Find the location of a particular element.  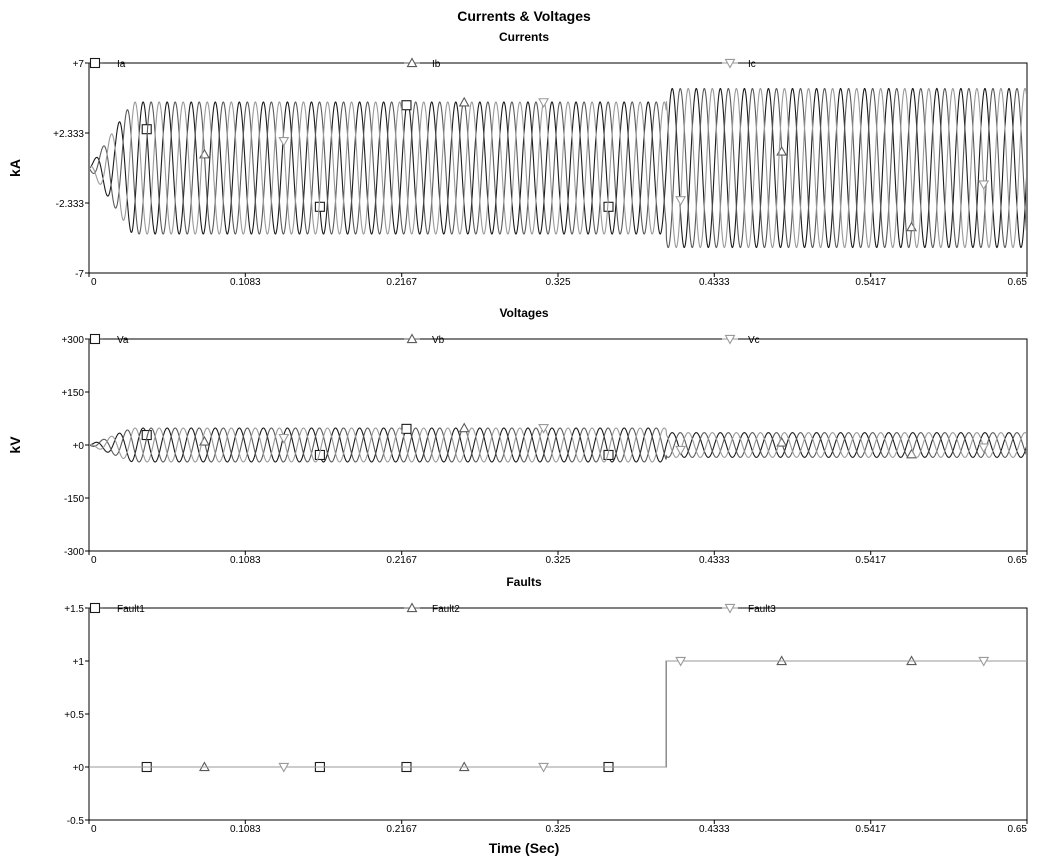

currents-y-tick-label: +2.333 is located at coordinates (68, 134).